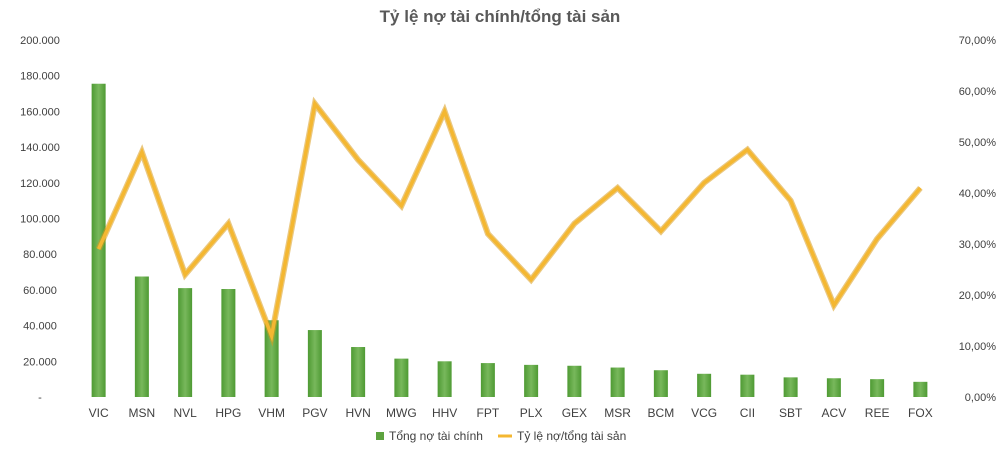  I want to click on bar-fpt, so click(487, 380).